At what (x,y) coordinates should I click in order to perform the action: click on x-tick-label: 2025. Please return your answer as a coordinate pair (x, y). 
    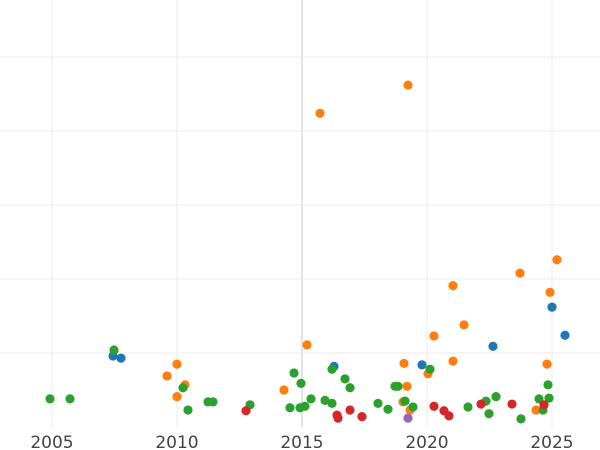
    Looking at the image, I should click on (551, 441).